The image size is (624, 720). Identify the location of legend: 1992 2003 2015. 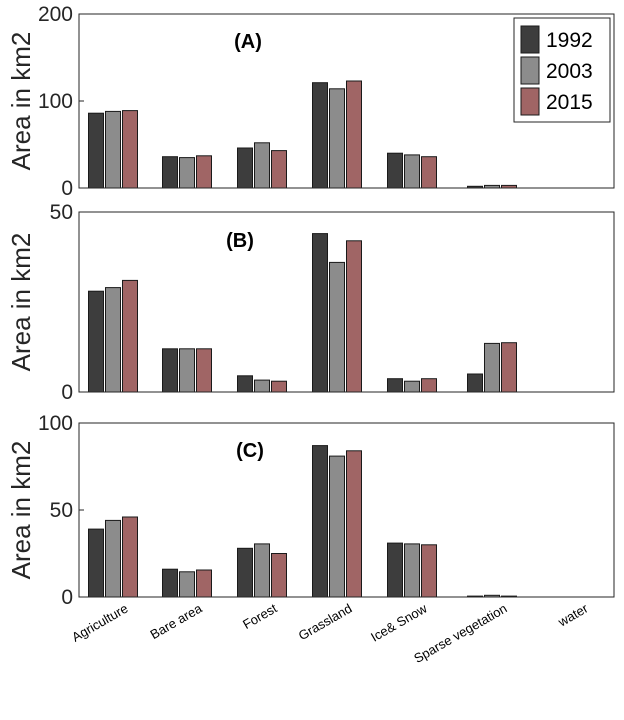
(562, 70).